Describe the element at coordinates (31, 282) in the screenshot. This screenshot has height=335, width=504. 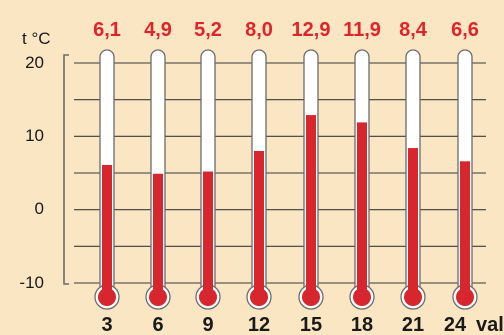
I see `y-tick-label: -10` at that location.